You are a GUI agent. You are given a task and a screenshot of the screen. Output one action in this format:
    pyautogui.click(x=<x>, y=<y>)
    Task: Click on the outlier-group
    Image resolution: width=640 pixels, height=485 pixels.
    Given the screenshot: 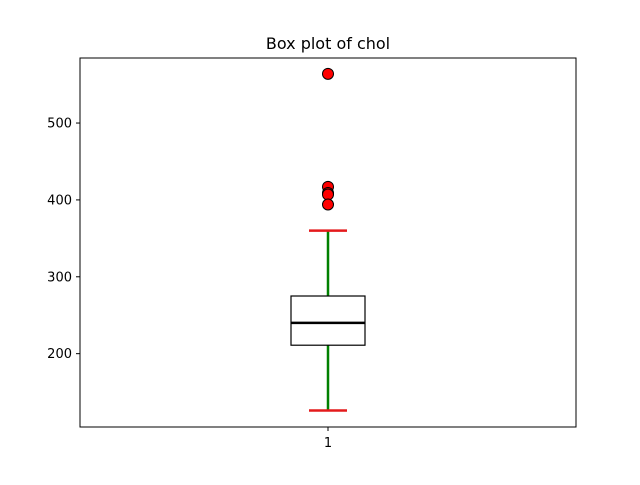 What is the action you would take?
    pyautogui.click(x=328, y=139)
    